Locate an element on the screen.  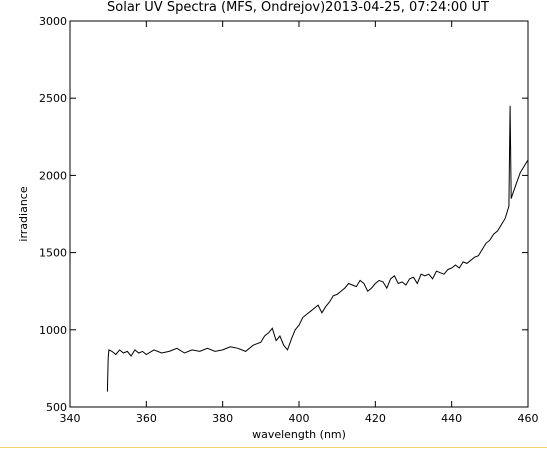
x-tick-label: 460 is located at coordinates (528, 418).